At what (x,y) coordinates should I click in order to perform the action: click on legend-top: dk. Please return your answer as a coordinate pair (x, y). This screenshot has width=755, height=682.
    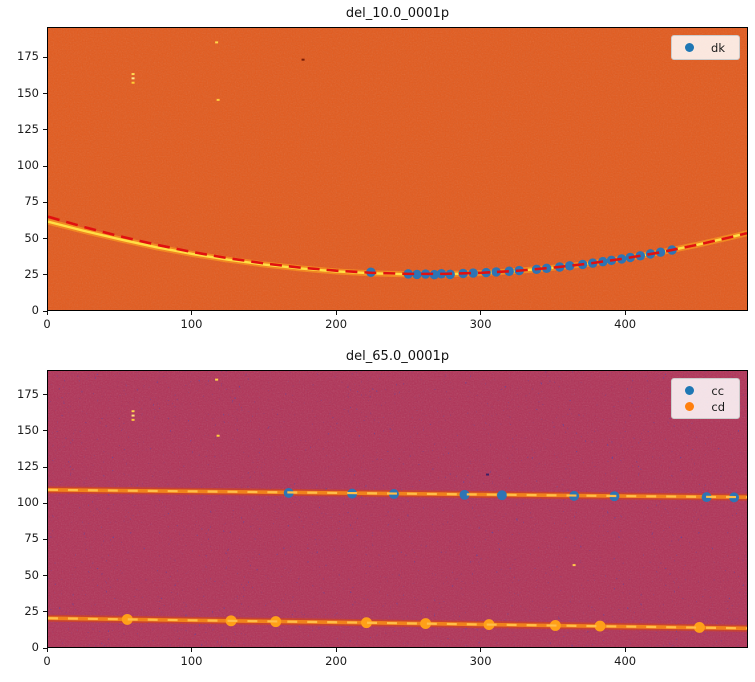
    Looking at the image, I should click on (705, 47).